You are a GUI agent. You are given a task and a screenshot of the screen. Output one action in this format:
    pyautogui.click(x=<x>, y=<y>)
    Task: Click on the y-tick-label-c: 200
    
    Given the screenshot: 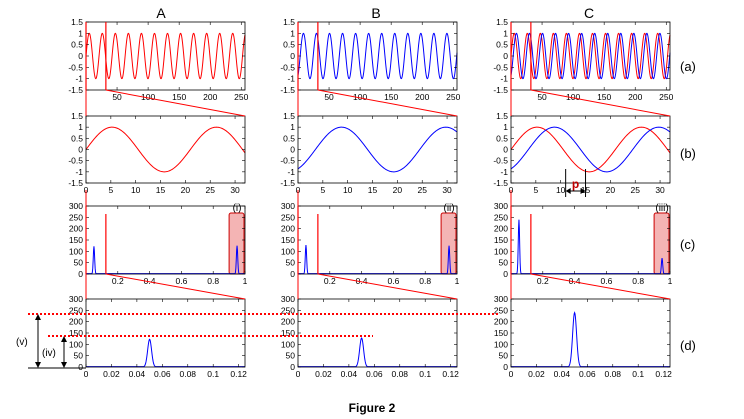 What is the action you would take?
    pyautogui.click(x=501, y=229)
    